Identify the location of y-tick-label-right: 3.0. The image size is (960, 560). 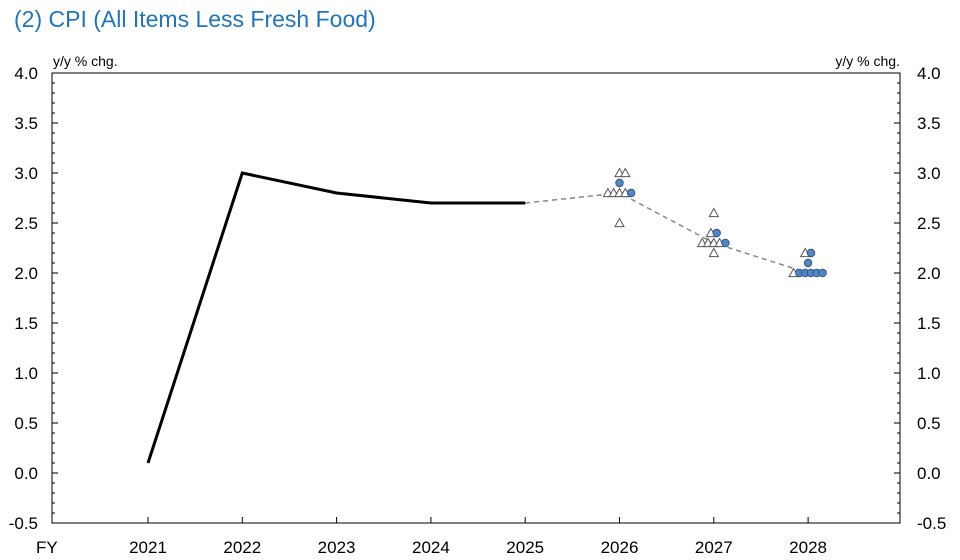
(929, 173).